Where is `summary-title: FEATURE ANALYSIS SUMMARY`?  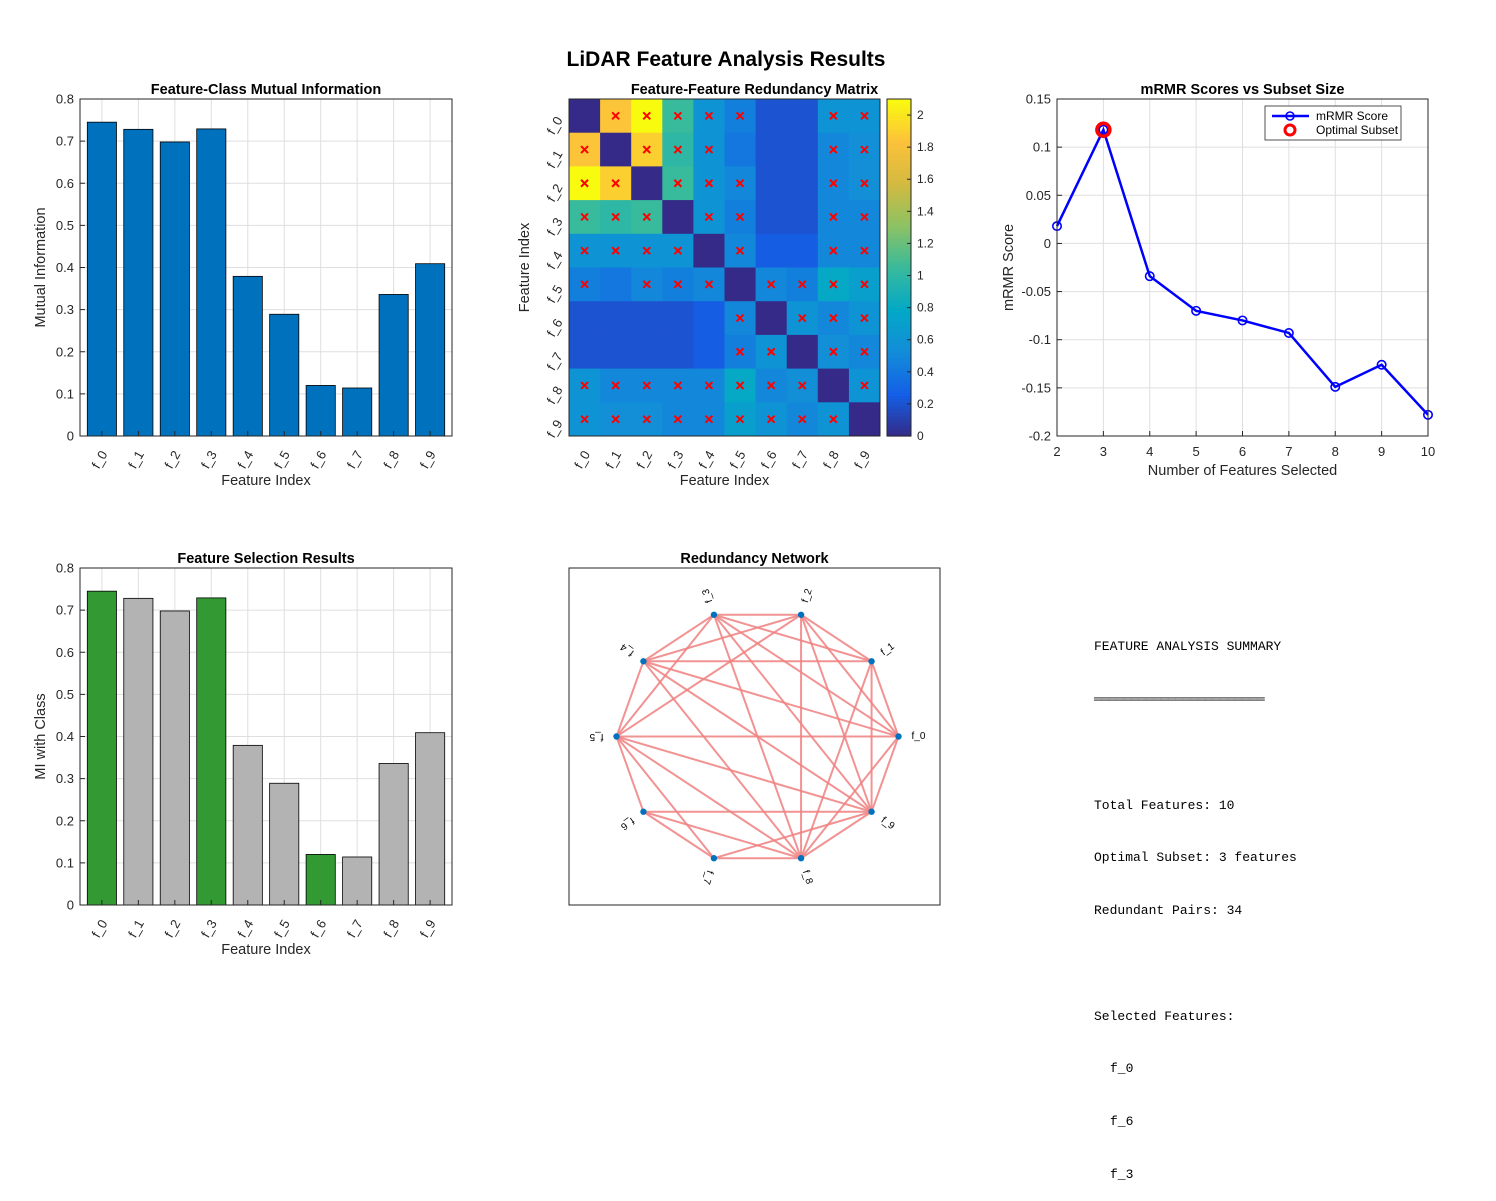
summary-title: FEATURE ANALYSIS SUMMARY is located at coordinates (1188, 647).